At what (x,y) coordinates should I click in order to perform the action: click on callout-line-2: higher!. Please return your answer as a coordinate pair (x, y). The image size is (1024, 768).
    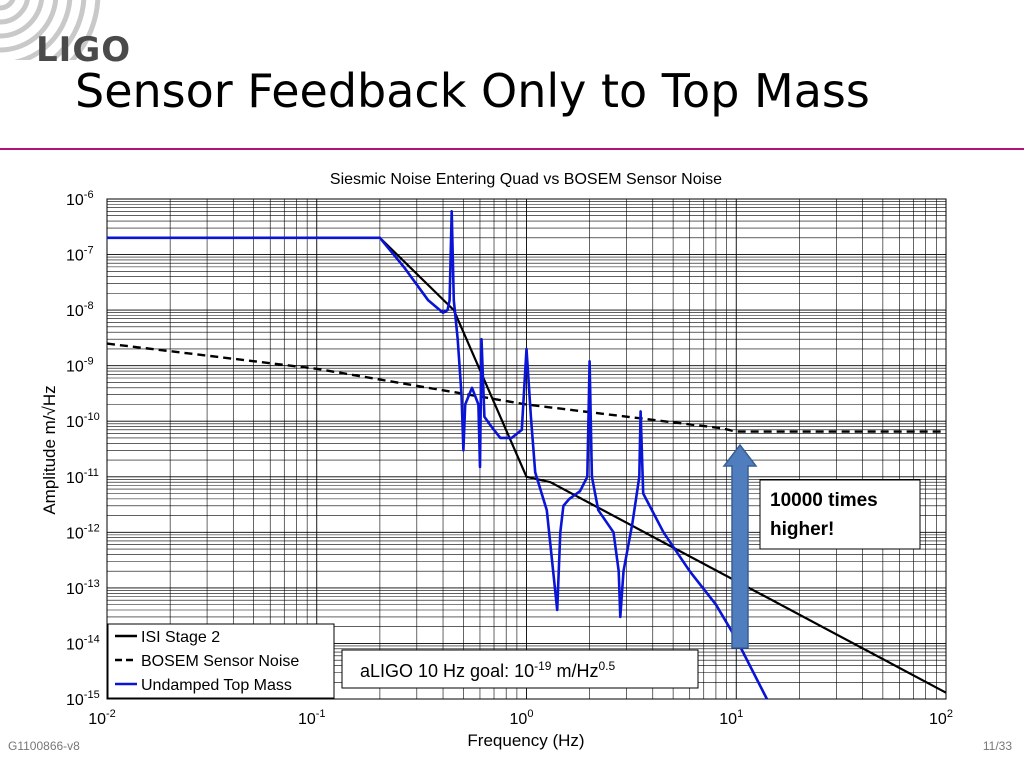
    Looking at the image, I should click on (802, 529).